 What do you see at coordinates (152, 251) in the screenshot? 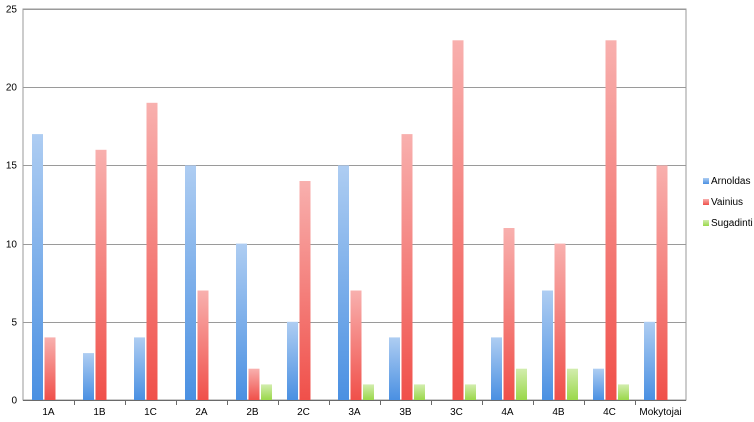
I see `bar-vainius-1c` at bounding box center [152, 251].